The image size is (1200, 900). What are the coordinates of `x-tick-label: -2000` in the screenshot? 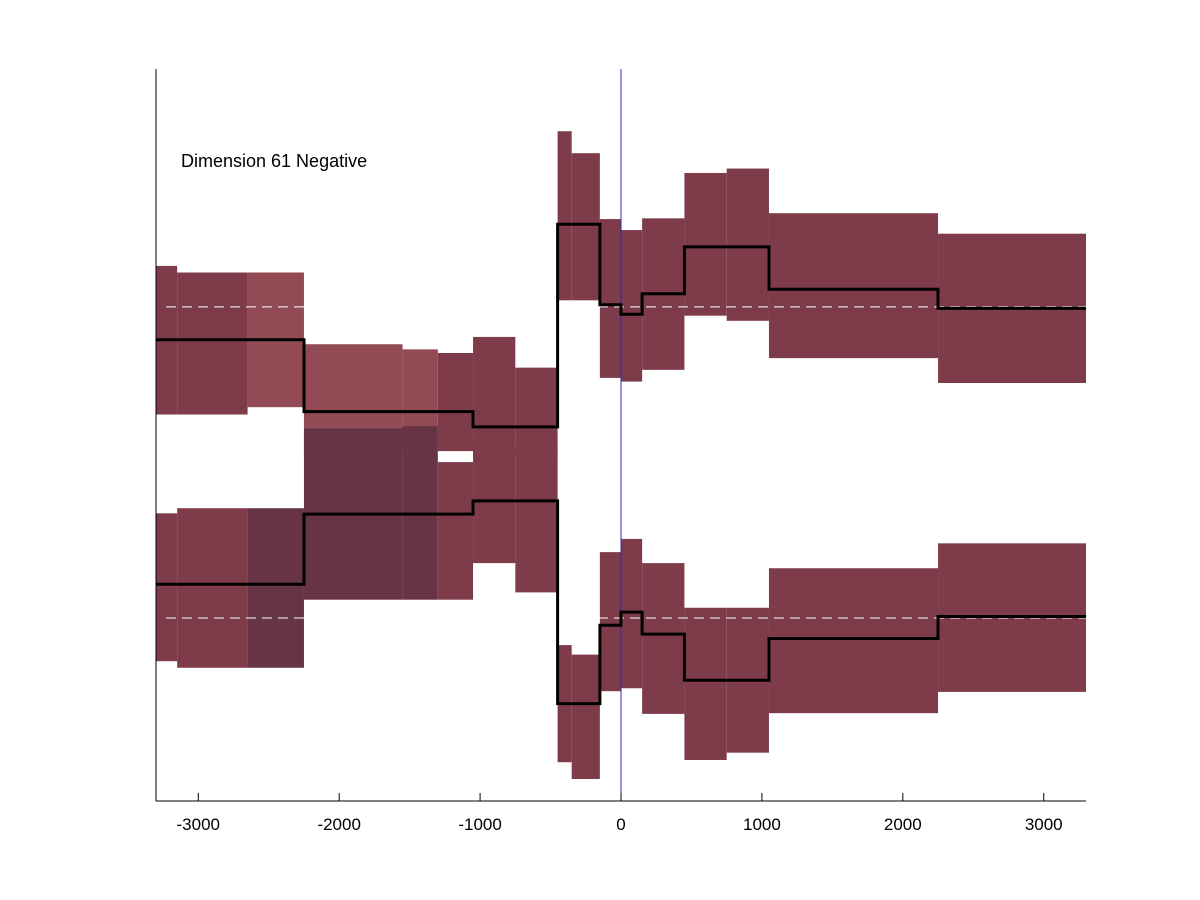 It's located at (338, 824).